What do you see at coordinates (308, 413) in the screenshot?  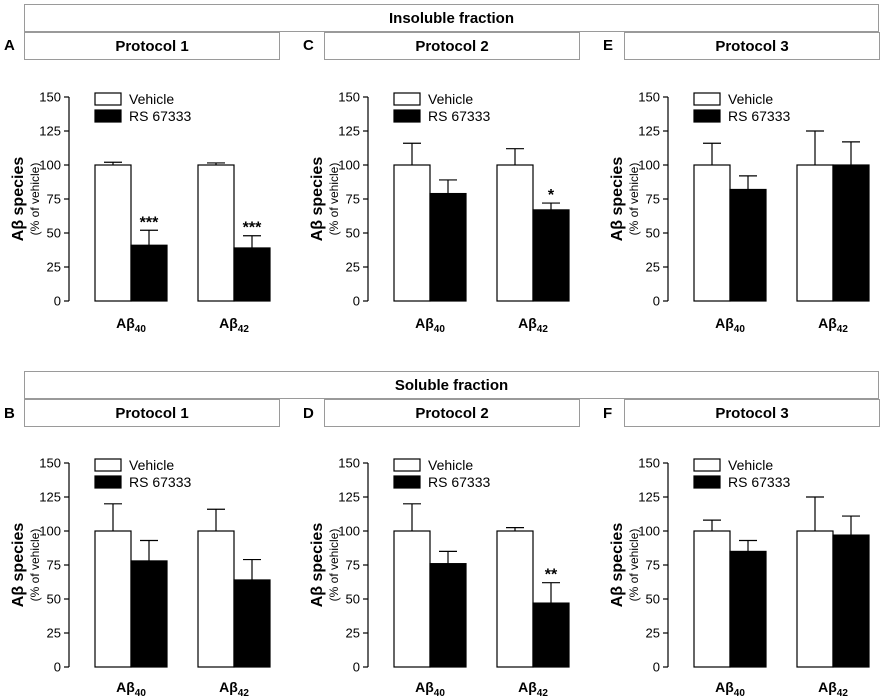 I see `panel-letter-d: D` at bounding box center [308, 413].